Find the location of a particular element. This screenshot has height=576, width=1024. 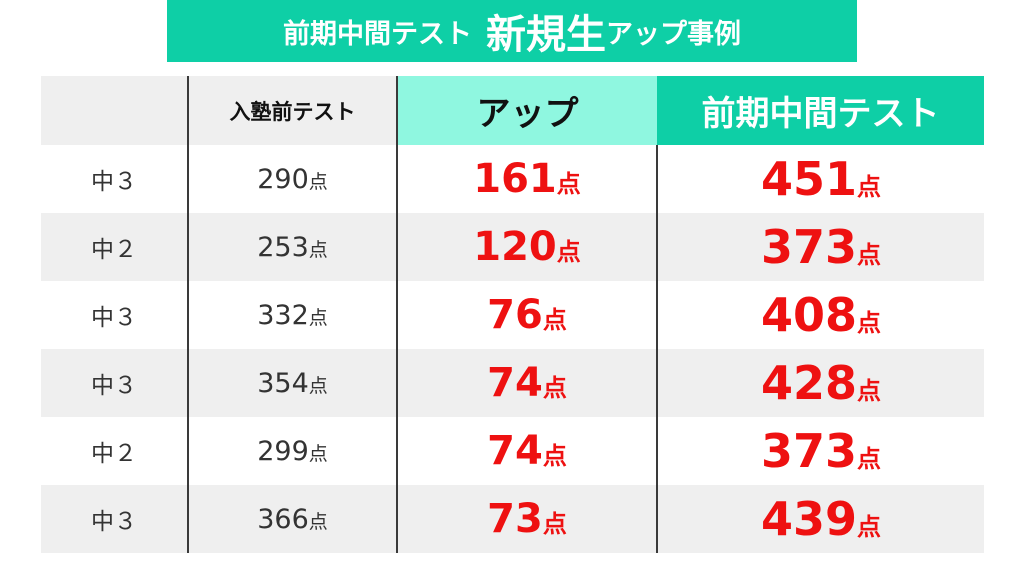

header-midterm-test: 前期中間テスト is located at coordinates (820, 110).